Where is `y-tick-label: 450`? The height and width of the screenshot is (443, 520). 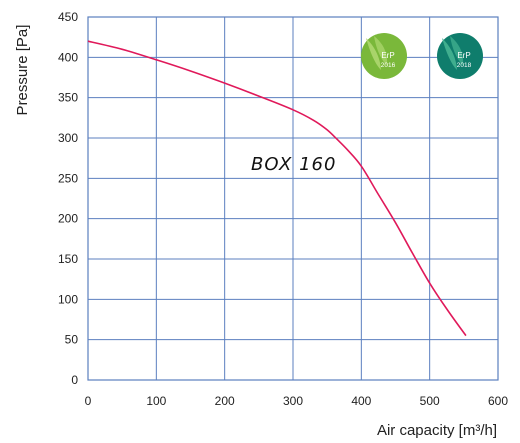
y-tick-label: 450 is located at coordinates (68, 17).